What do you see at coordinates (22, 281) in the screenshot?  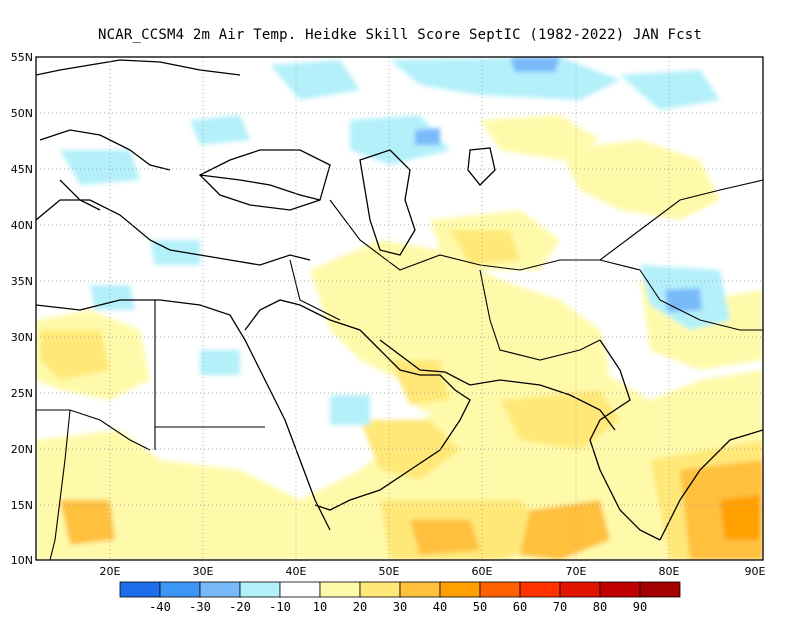 I see `lat-tick-label: 35N` at bounding box center [22, 281].